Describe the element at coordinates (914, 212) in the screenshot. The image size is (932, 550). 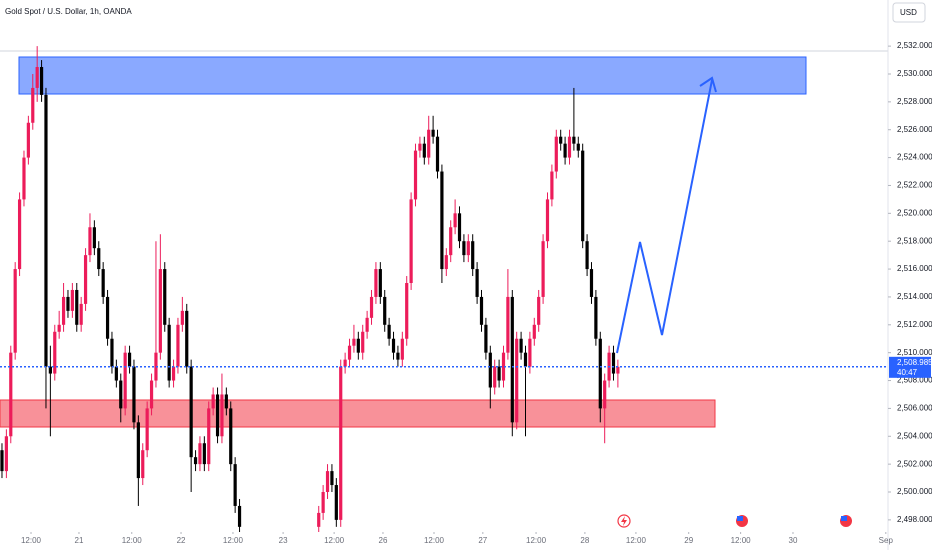
I see `y-tick-label: 2,520.000` at that location.